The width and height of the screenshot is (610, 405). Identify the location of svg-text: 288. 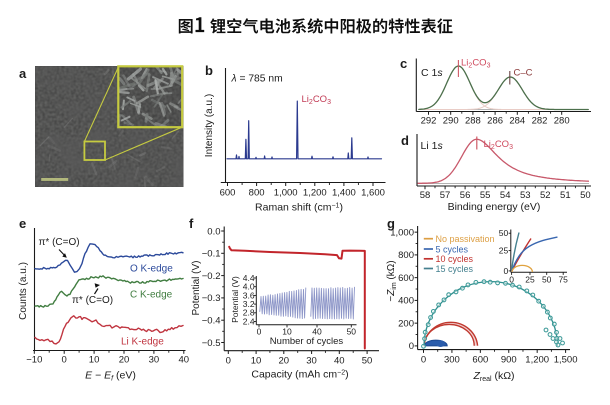
(473, 121).